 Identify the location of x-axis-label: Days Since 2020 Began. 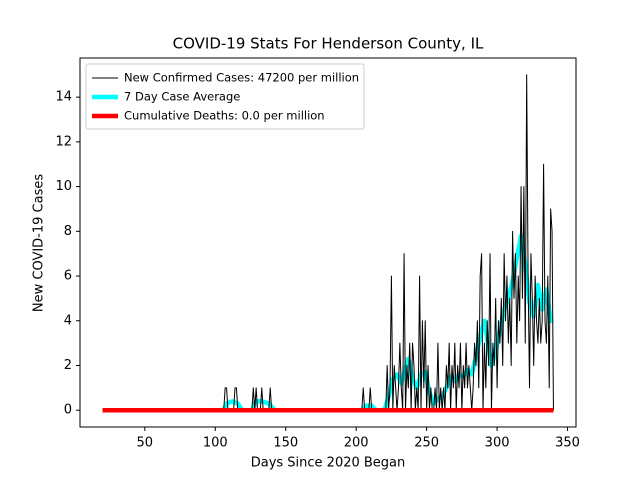
(328, 463).